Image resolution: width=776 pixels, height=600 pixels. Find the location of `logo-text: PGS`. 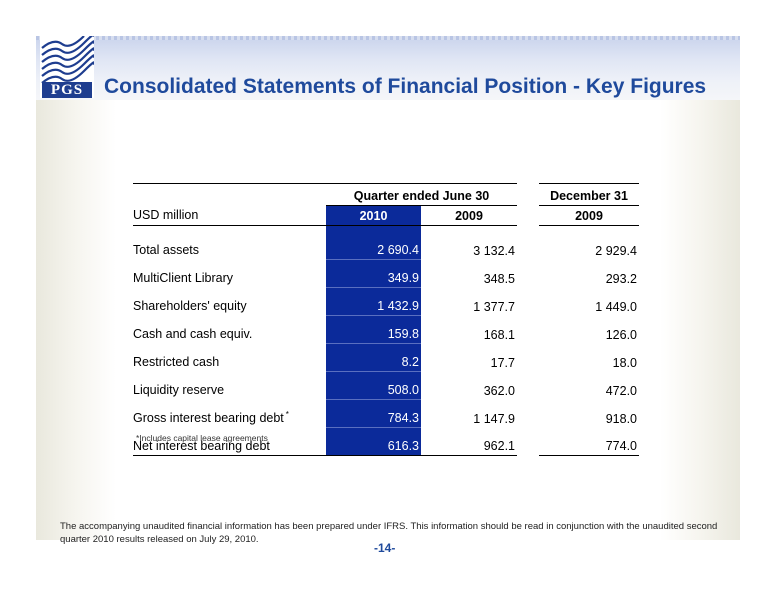

logo-text: PGS is located at coordinates (67, 90).